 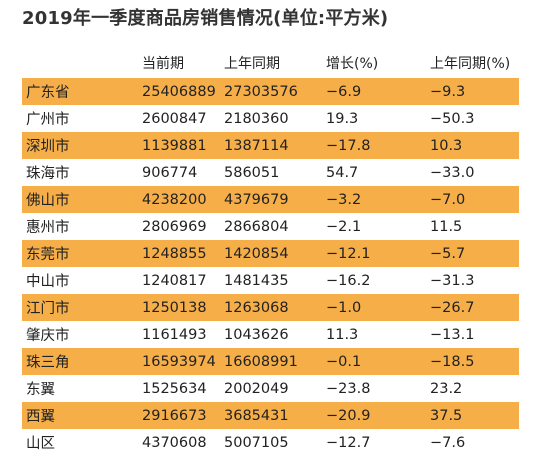 I want to click on header-last-year: 上年同期, so click(x=252, y=64).